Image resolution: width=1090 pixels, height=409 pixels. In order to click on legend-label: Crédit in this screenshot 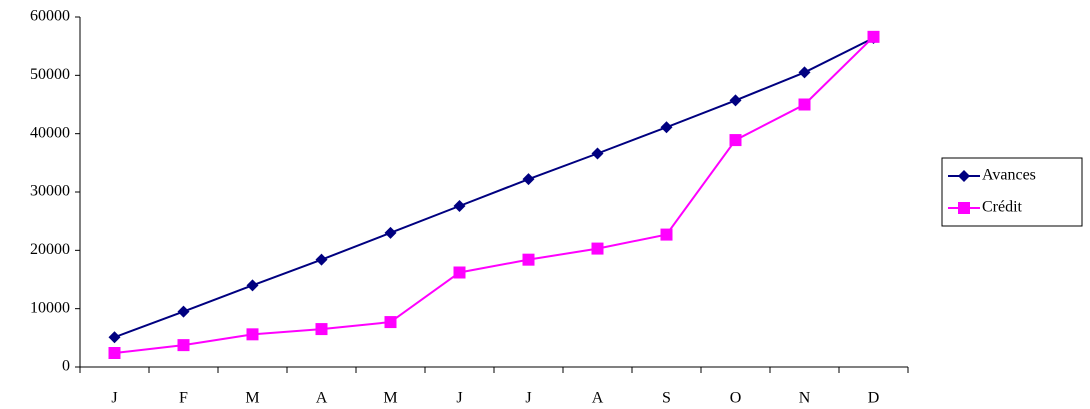, I will do `click(1002, 207)`.